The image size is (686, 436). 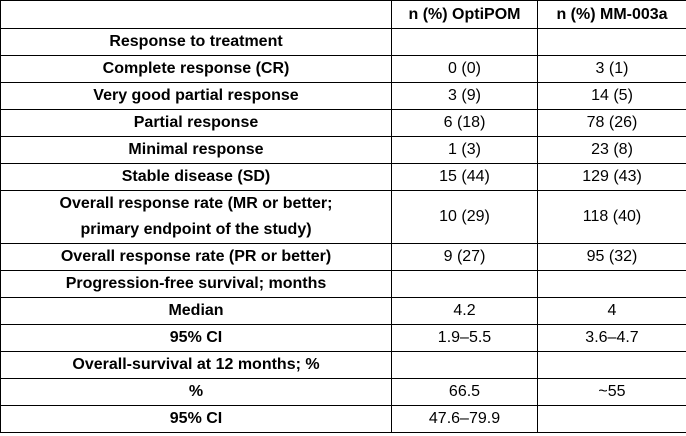 What do you see at coordinates (196, 69) in the screenshot?
I see `row-label: Complete response (CR)` at bounding box center [196, 69].